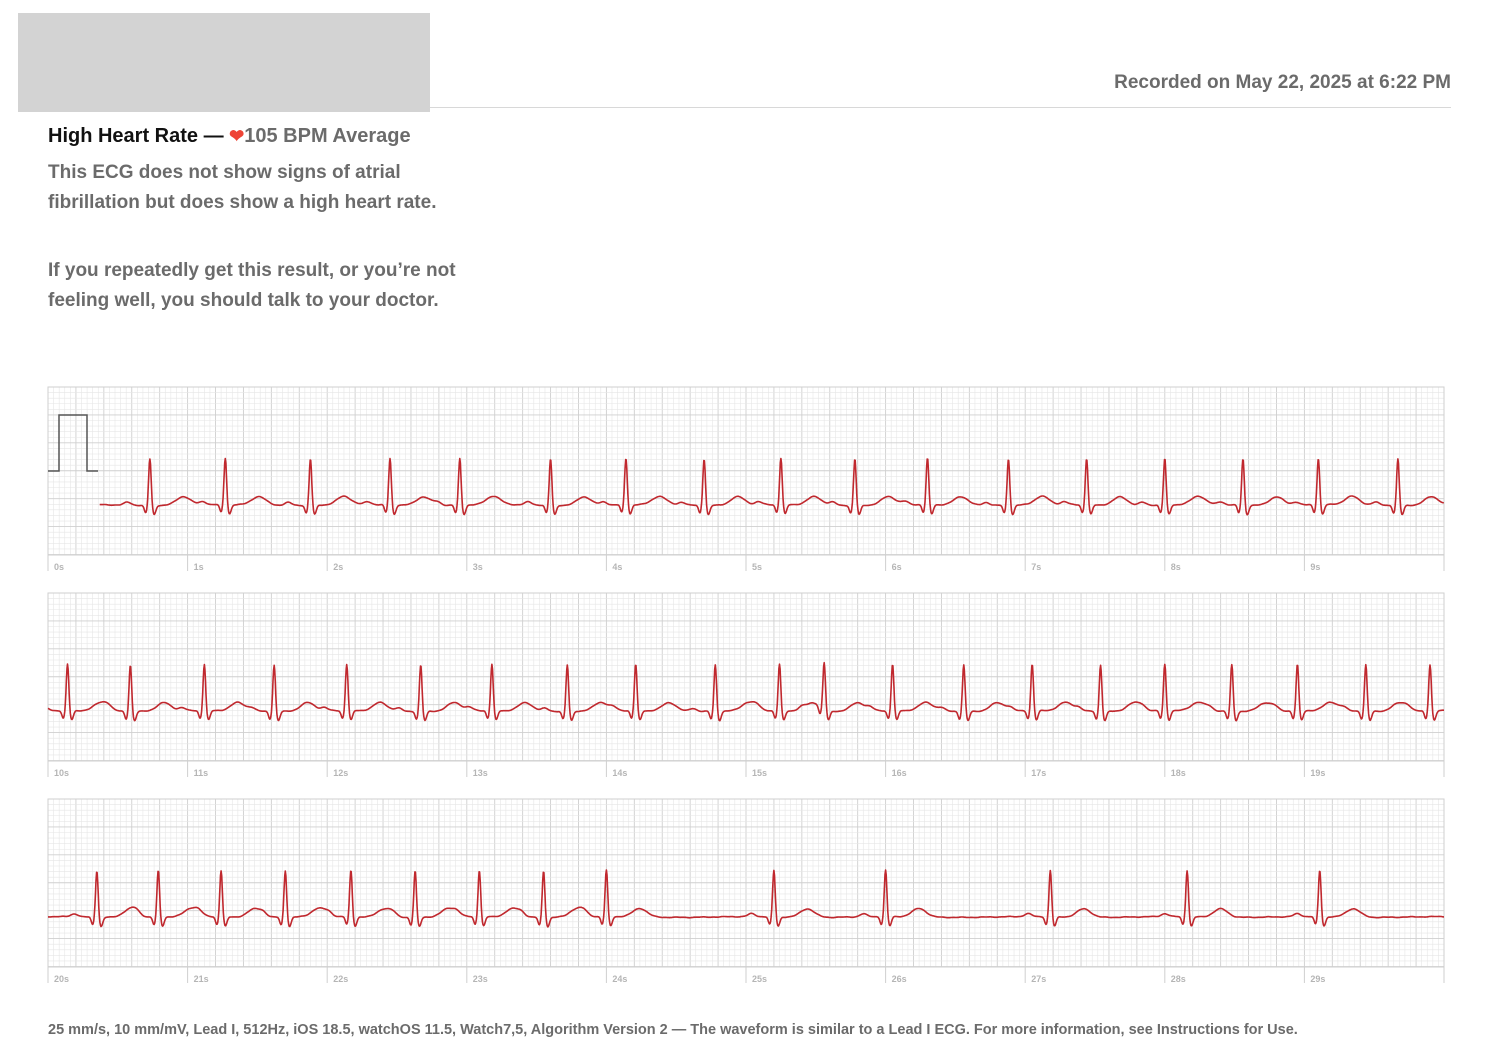  Describe the element at coordinates (899, 979) in the screenshot. I see `time-tick-label: 26s` at that location.